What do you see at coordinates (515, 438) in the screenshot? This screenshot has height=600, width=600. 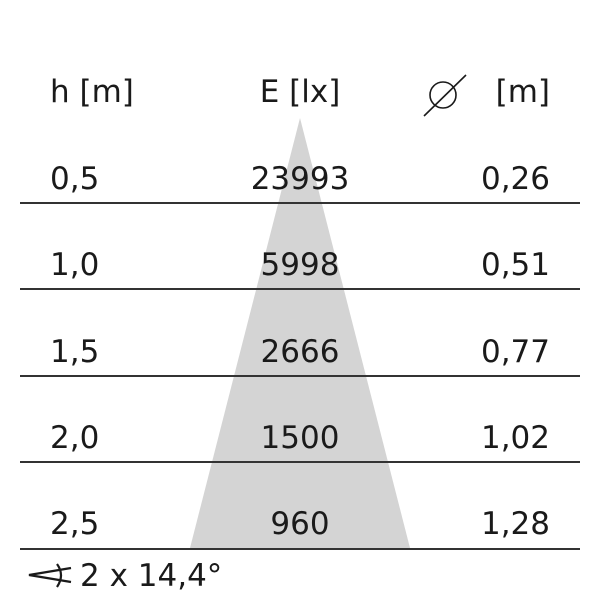 I see `row-diameter: 1,02` at bounding box center [515, 438].